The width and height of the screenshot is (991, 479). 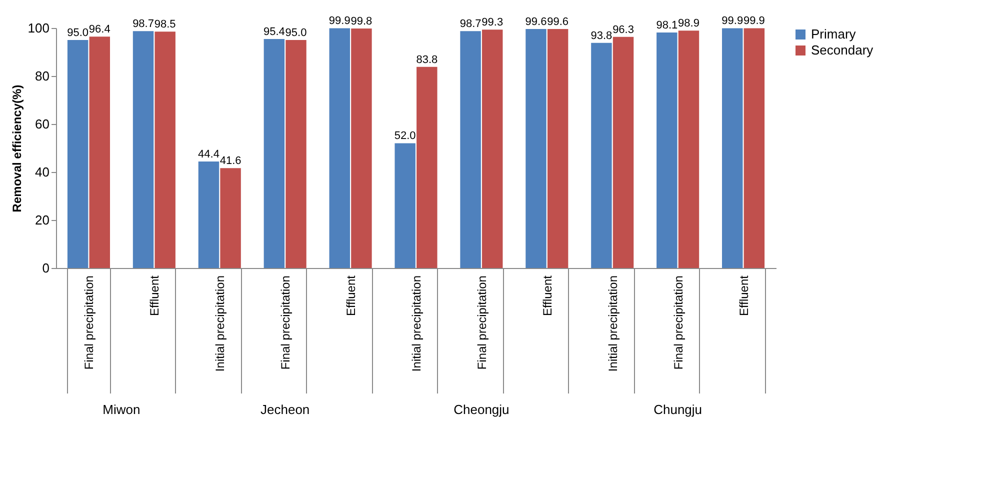 What do you see at coordinates (46, 268) in the screenshot?
I see `y-tick-label: 0` at bounding box center [46, 268].